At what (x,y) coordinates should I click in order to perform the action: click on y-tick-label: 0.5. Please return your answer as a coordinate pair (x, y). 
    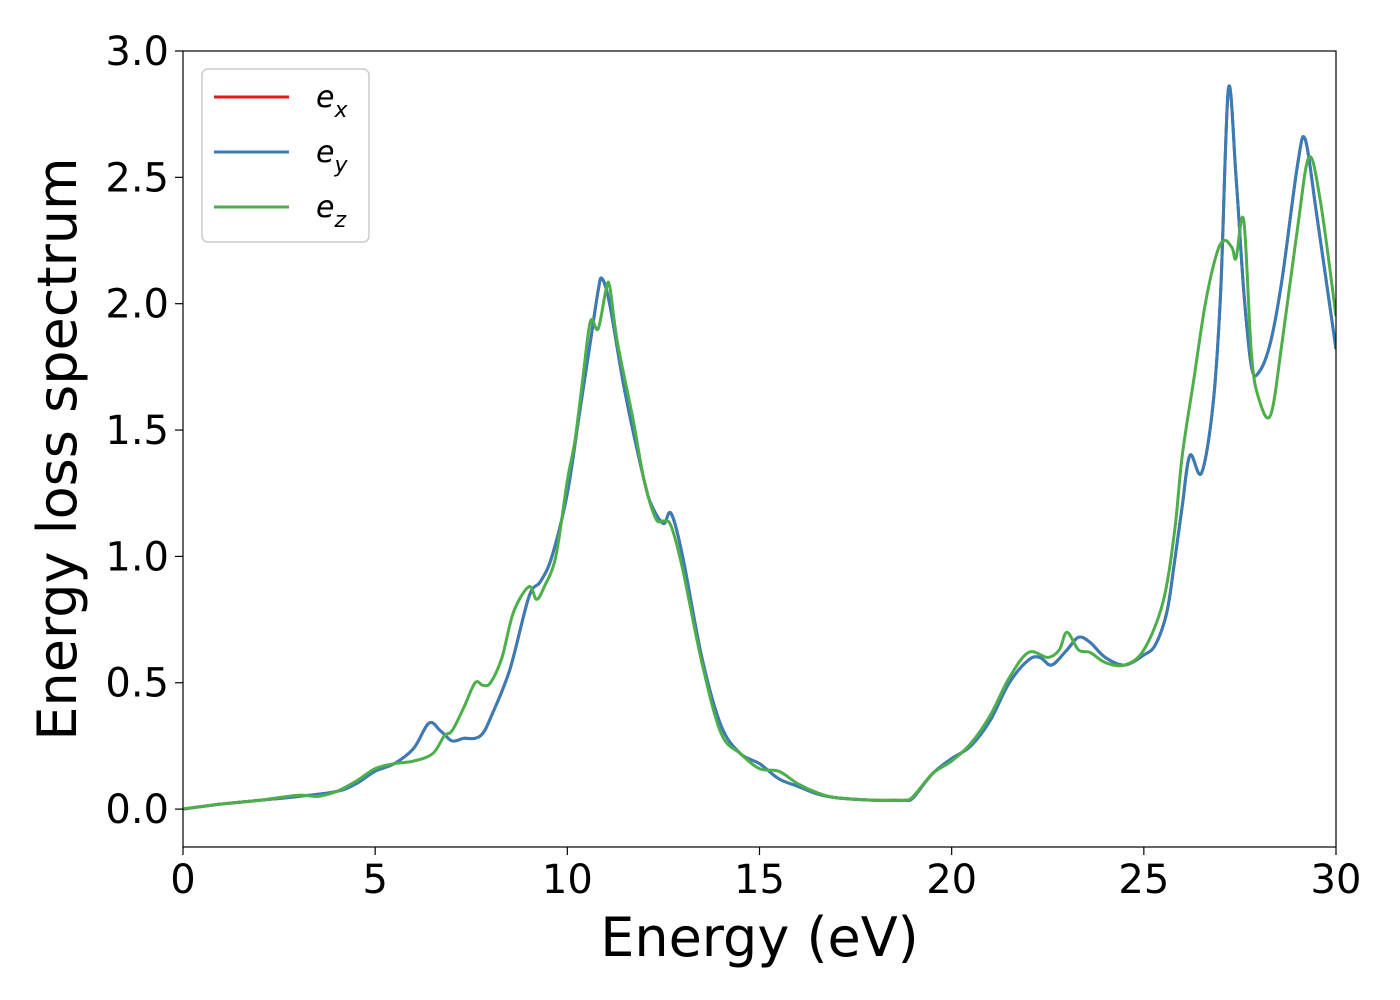
    Looking at the image, I should click on (137, 684).